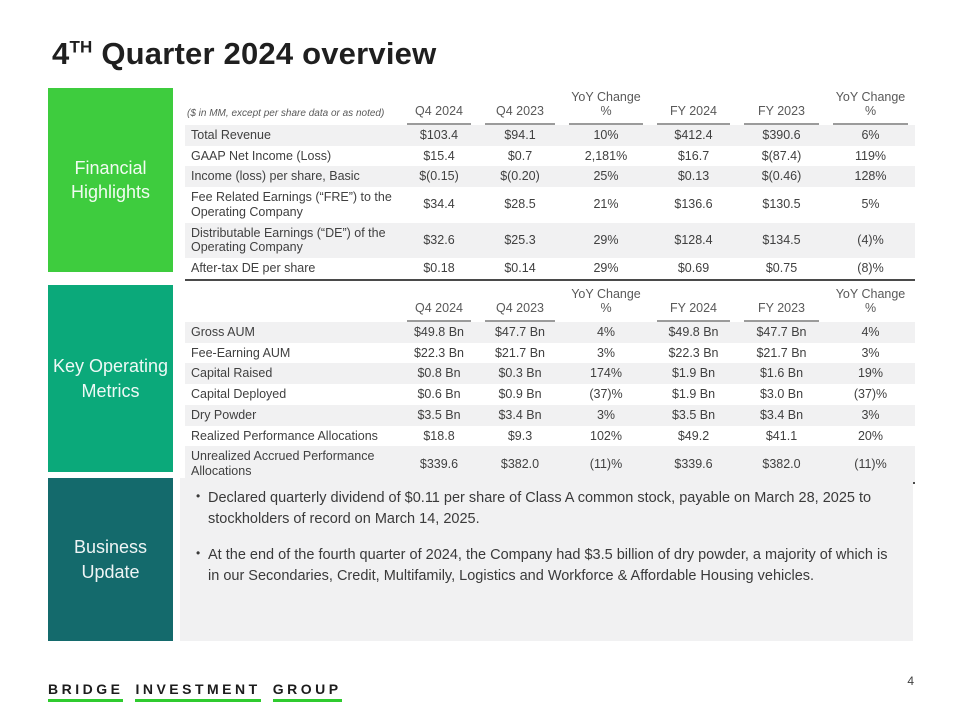 The image size is (960, 720). I want to click on cell-value: $(0.15), so click(439, 176).